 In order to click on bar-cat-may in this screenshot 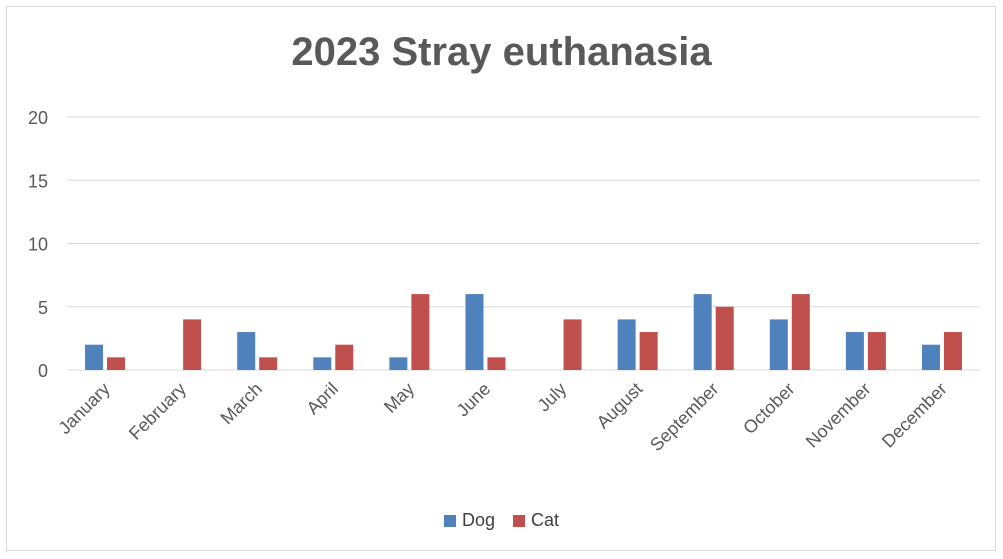, I will do `click(420, 332)`.